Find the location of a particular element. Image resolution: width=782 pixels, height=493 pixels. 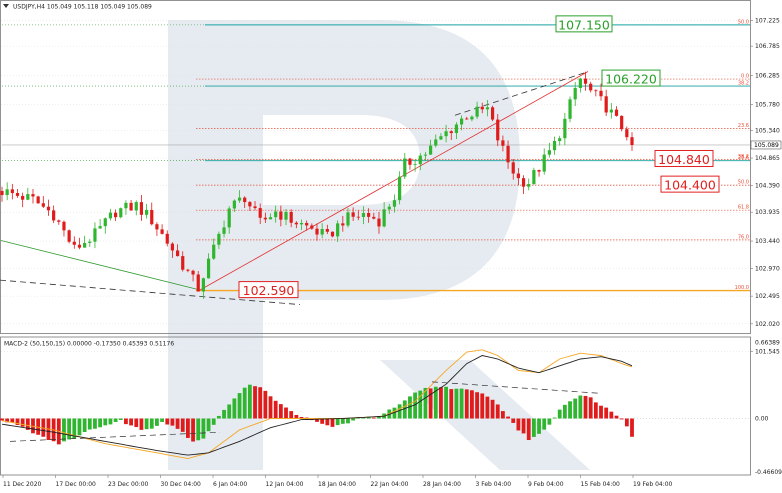

time-axis-label: 17 Dec 00:00 is located at coordinates (76, 484).